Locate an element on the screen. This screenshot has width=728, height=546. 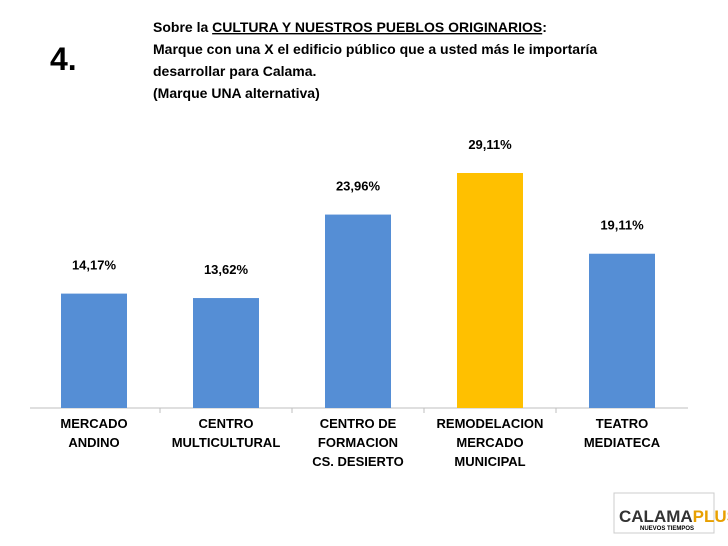
category-line: CENTRO DE is located at coordinates (358, 423).